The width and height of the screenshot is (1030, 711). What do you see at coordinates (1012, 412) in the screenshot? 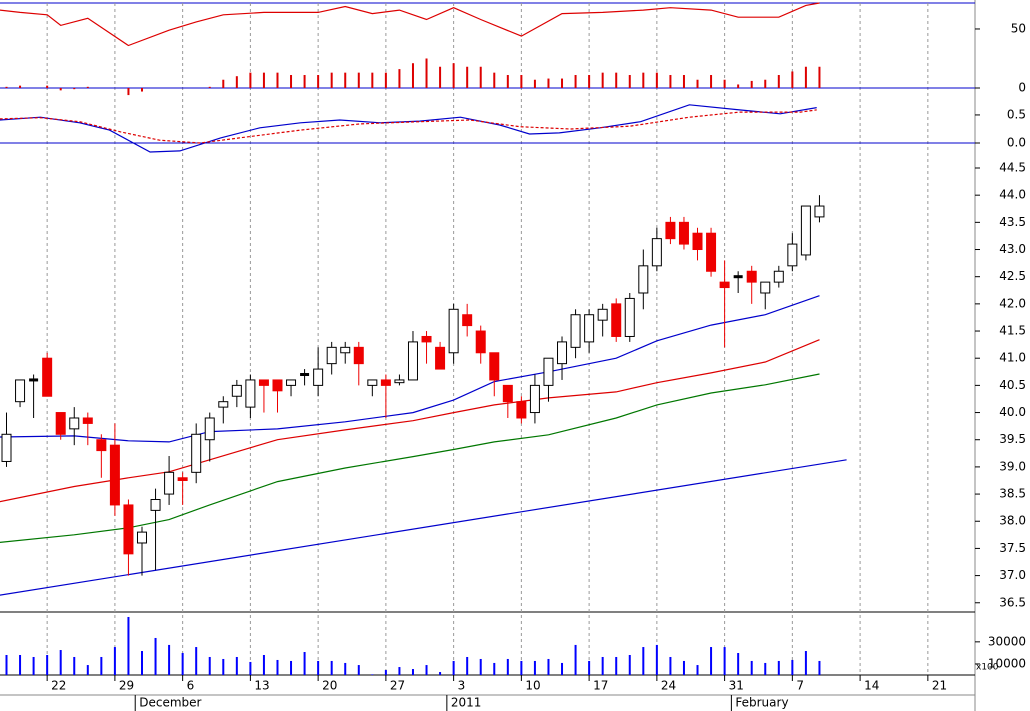
I see `y-tick-label: 40.0` at bounding box center [1012, 412].